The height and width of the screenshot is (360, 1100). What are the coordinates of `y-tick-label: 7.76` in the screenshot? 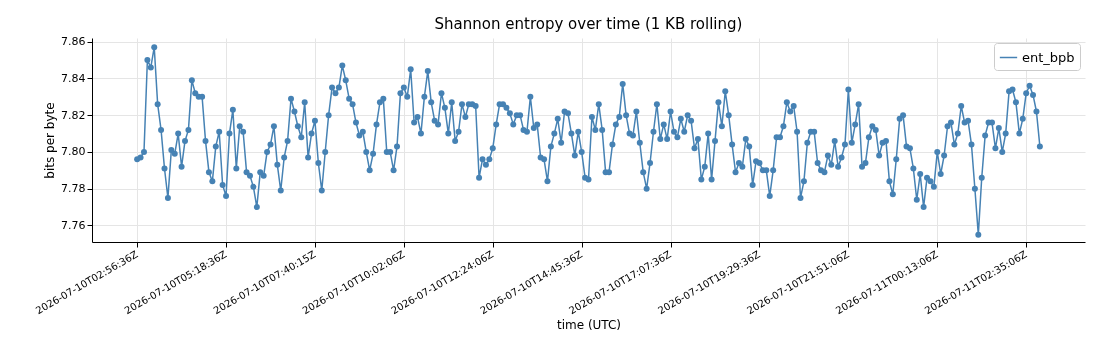 It's located at (73, 225).